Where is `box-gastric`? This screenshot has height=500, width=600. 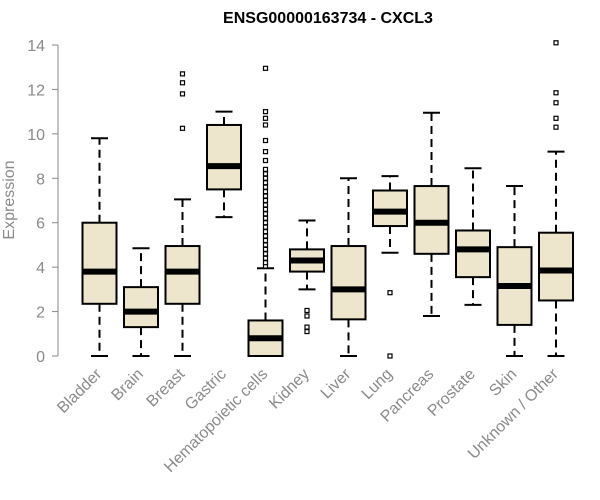 box-gastric is located at coordinates (224, 164).